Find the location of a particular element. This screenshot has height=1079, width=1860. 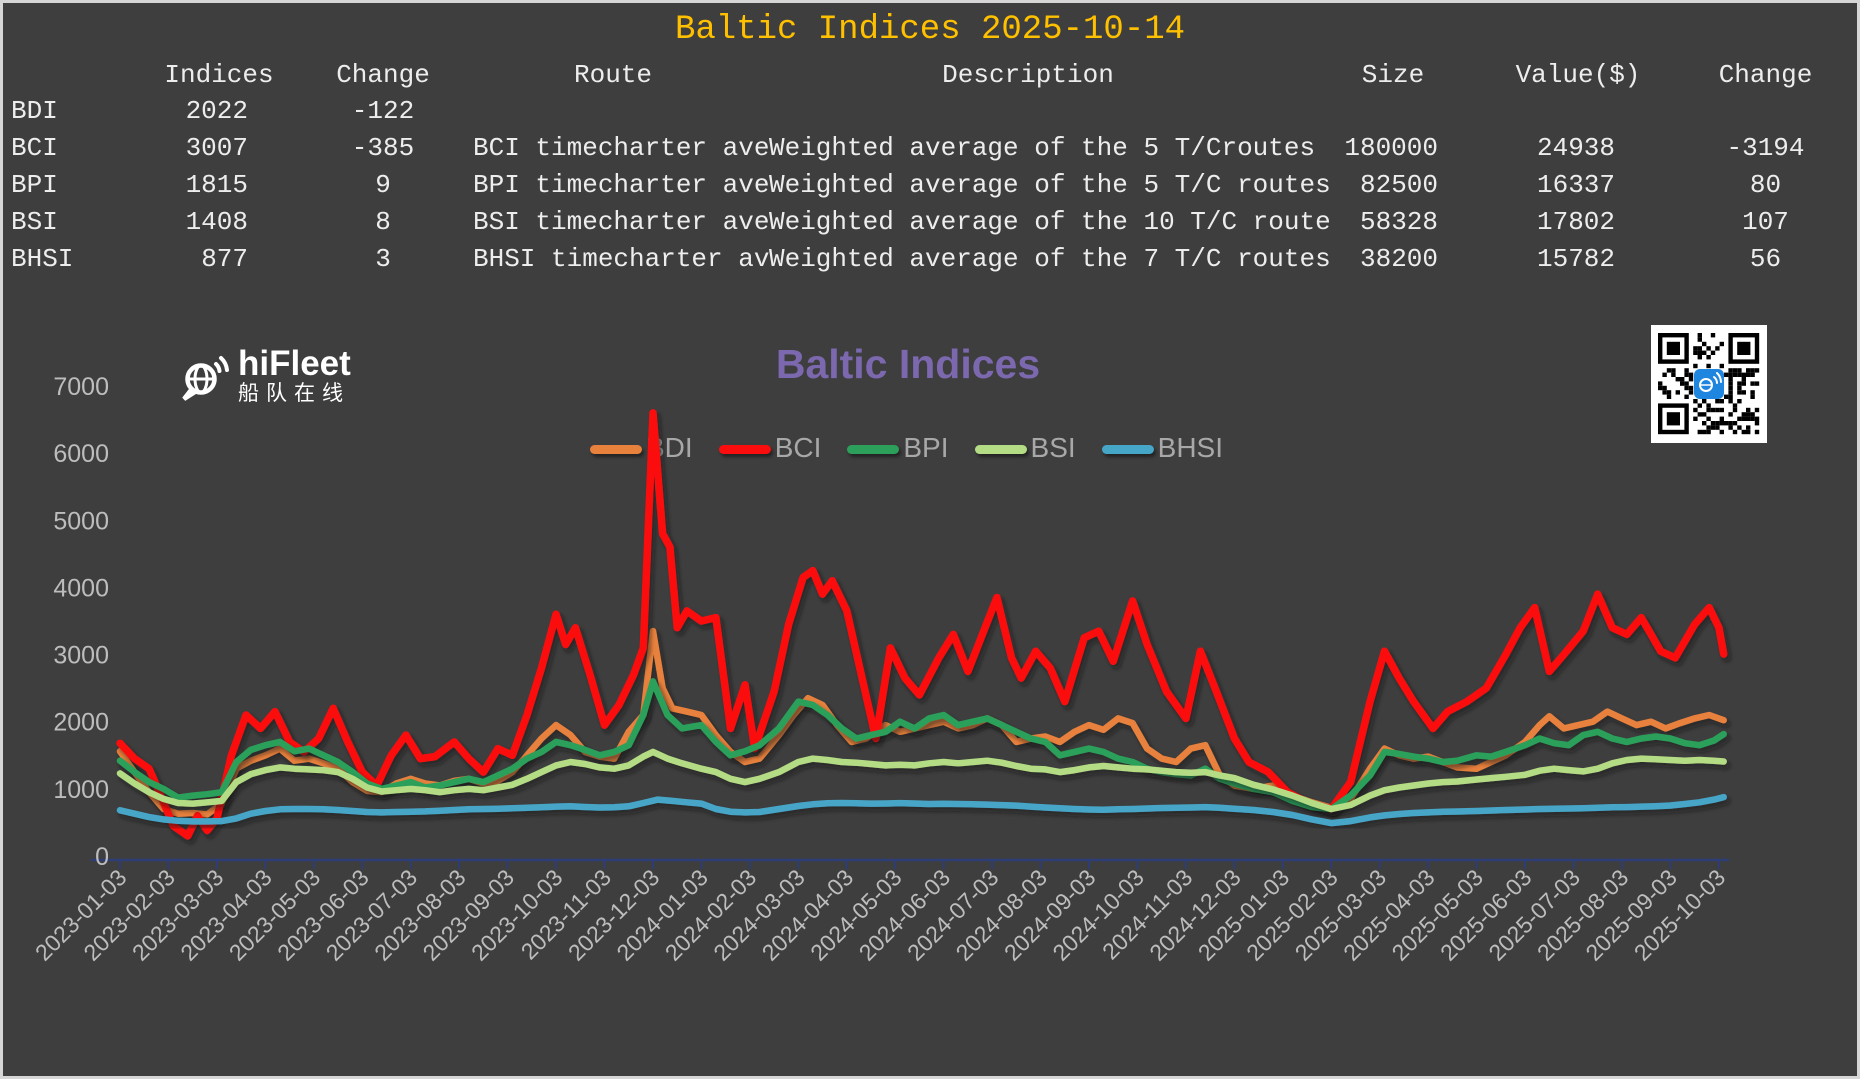

route-text: BPI timecharter ave is located at coordinates (621, 185).